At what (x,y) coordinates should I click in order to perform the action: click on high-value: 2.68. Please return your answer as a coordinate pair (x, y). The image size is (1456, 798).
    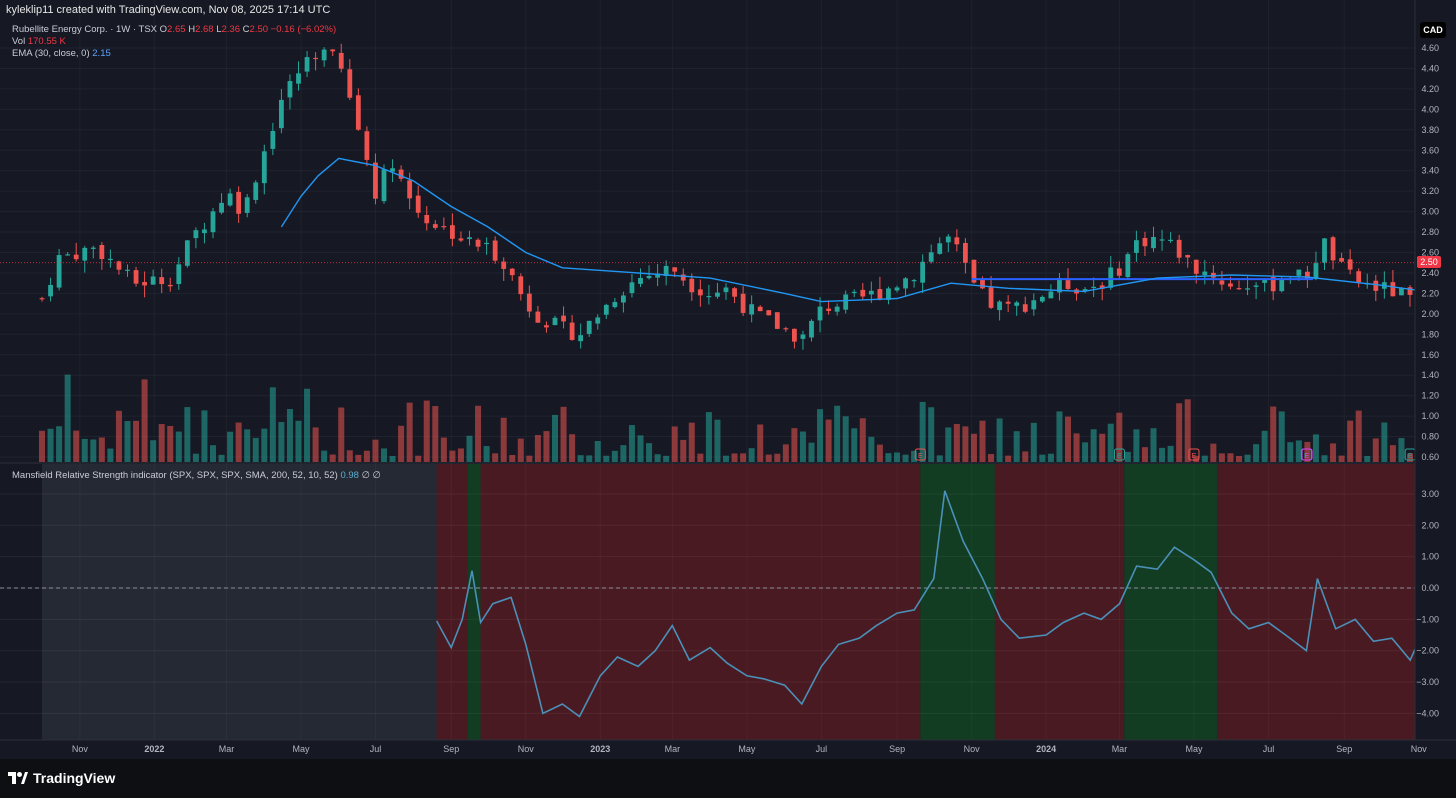
    Looking at the image, I should click on (204, 29).